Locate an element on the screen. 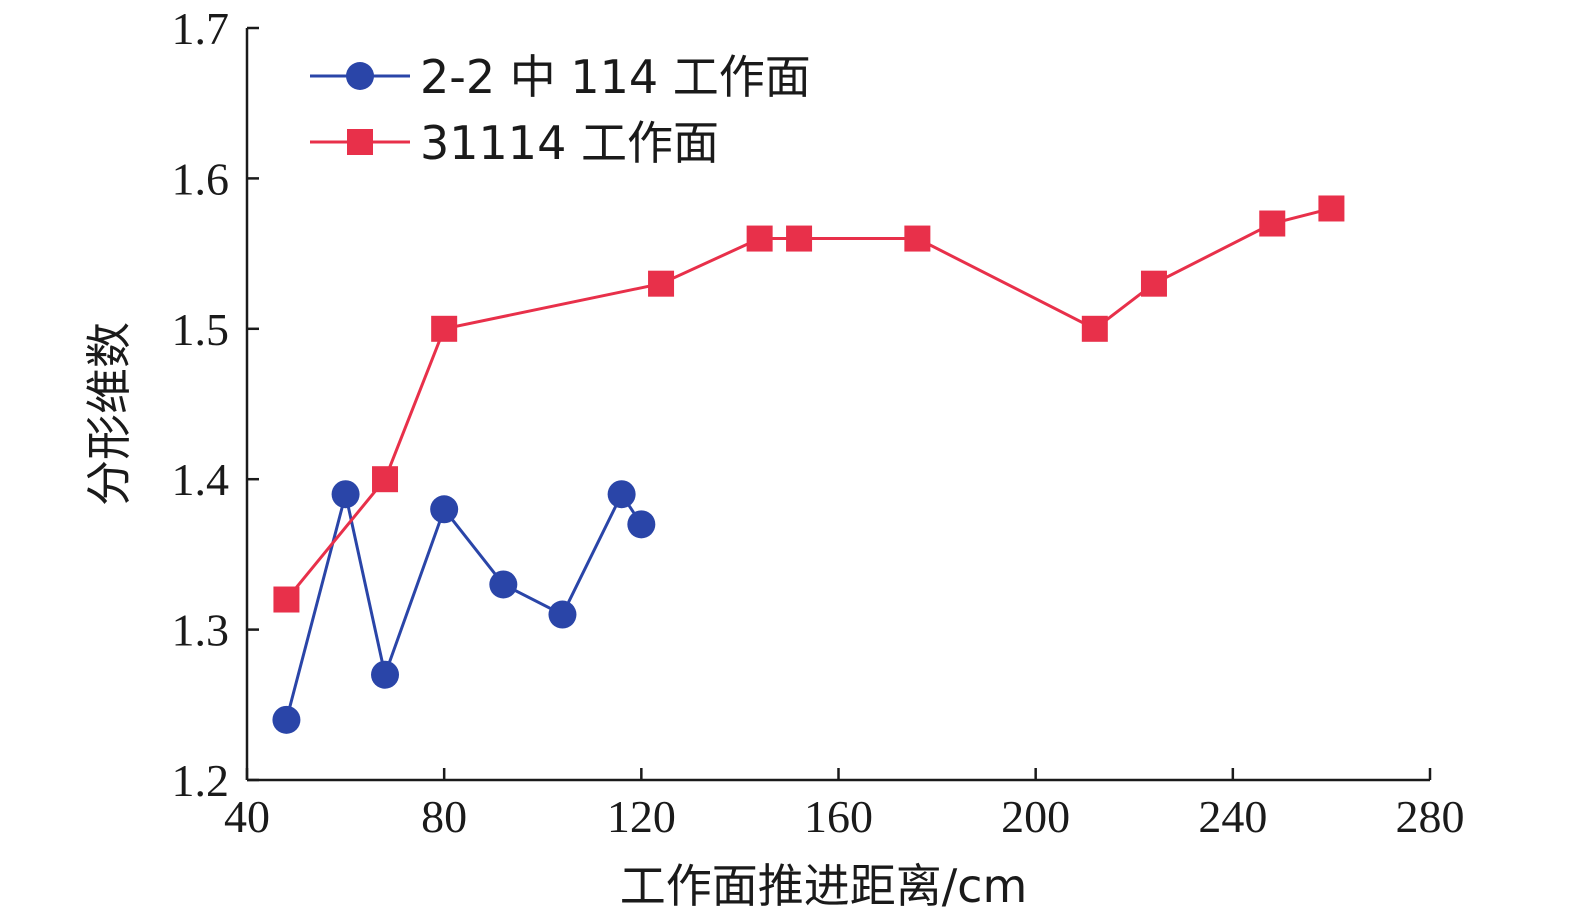 This screenshot has height=924, width=1575. y-axis-title: 分形维数 is located at coordinates (109, 414).